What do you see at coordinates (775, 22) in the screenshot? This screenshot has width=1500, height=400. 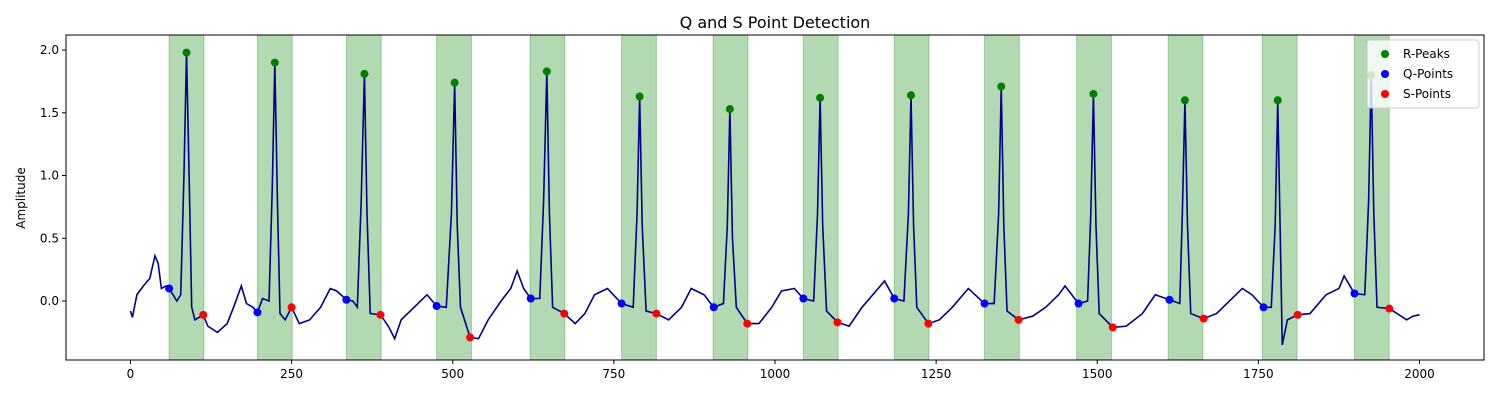 I see `chart-title: Q and S Point Detection` at bounding box center [775, 22].